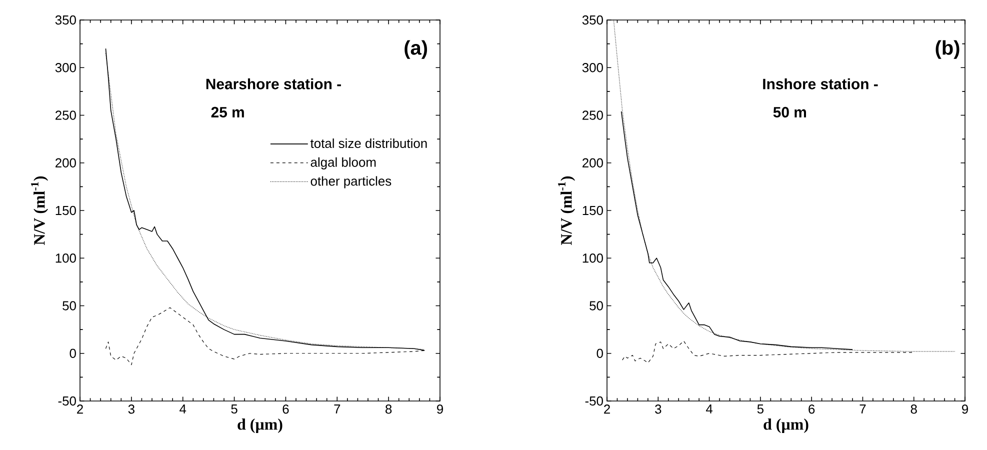 This screenshot has height=450, width=987. What do you see at coordinates (351, 182) in the screenshot?
I see `legend-label: other particles` at bounding box center [351, 182].